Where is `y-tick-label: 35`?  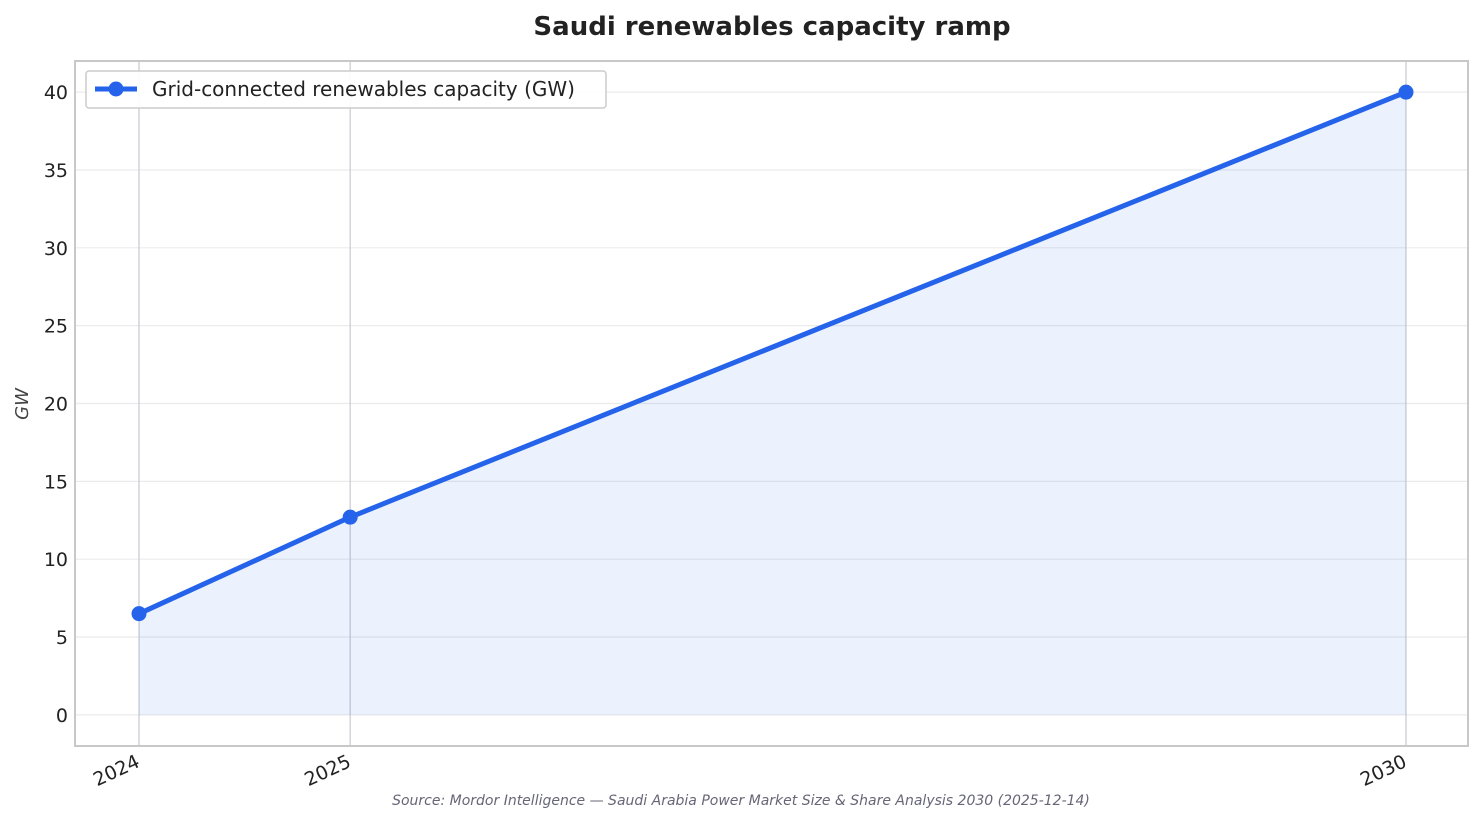 y-tick-label: 35 is located at coordinates (56, 171).